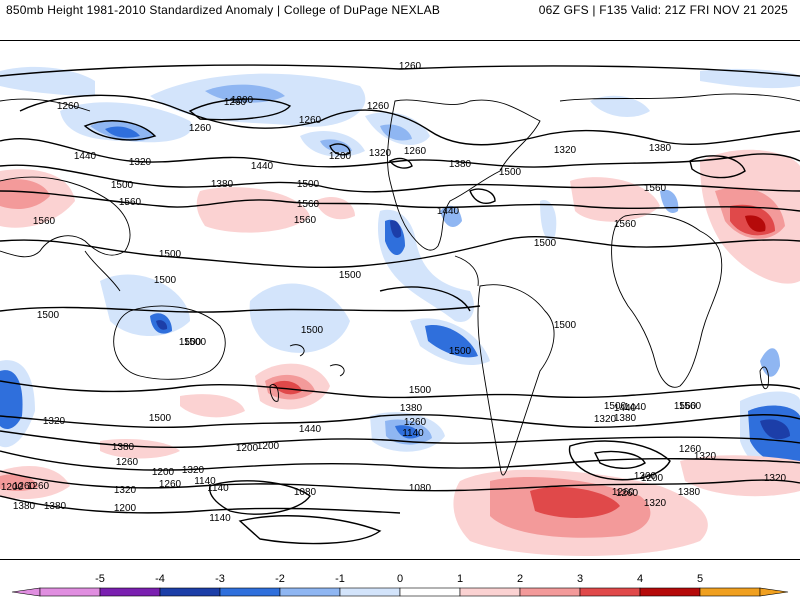  Describe the element at coordinates (700, 579) in the screenshot. I see `colorbar-tick-label: 5` at that location.